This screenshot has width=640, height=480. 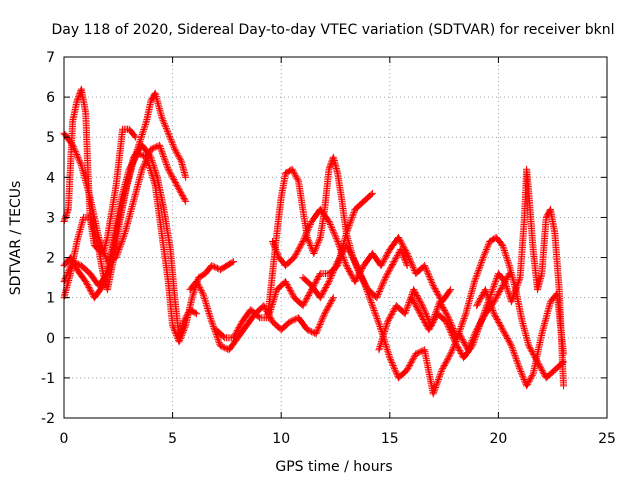 I want to click on y-tick-label: 7, so click(x=50, y=58).